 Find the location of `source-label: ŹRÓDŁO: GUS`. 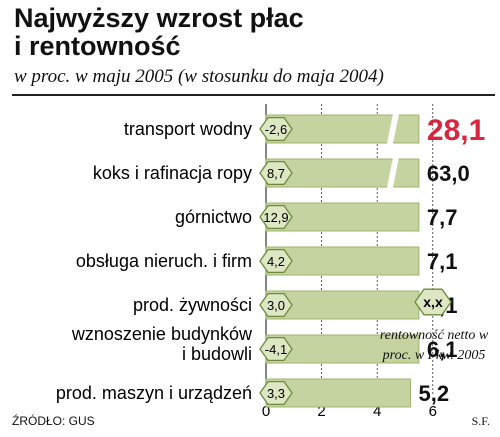

source-label: ŹRÓDŁO: GUS is located at coordinates (53, 421).